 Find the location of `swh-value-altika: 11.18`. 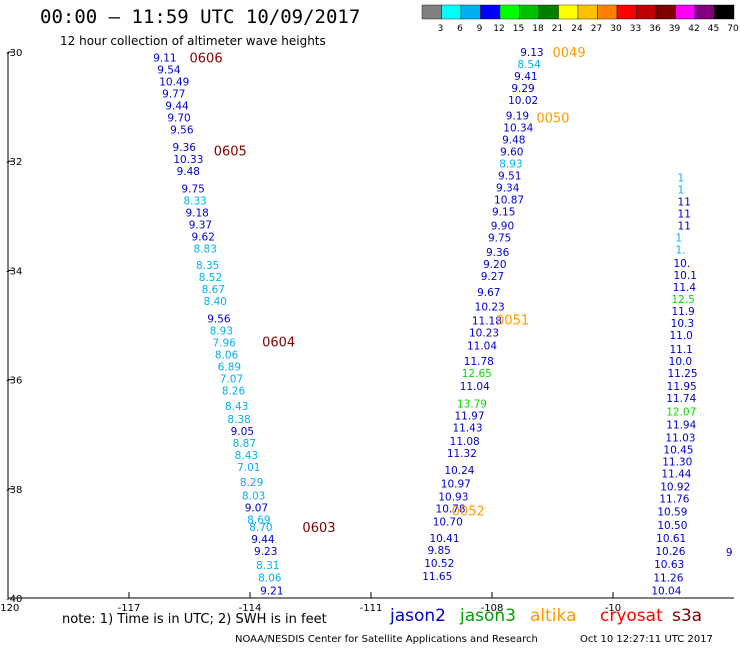

swh-value-altika: 11.18 is located at coordinates (487, 322).